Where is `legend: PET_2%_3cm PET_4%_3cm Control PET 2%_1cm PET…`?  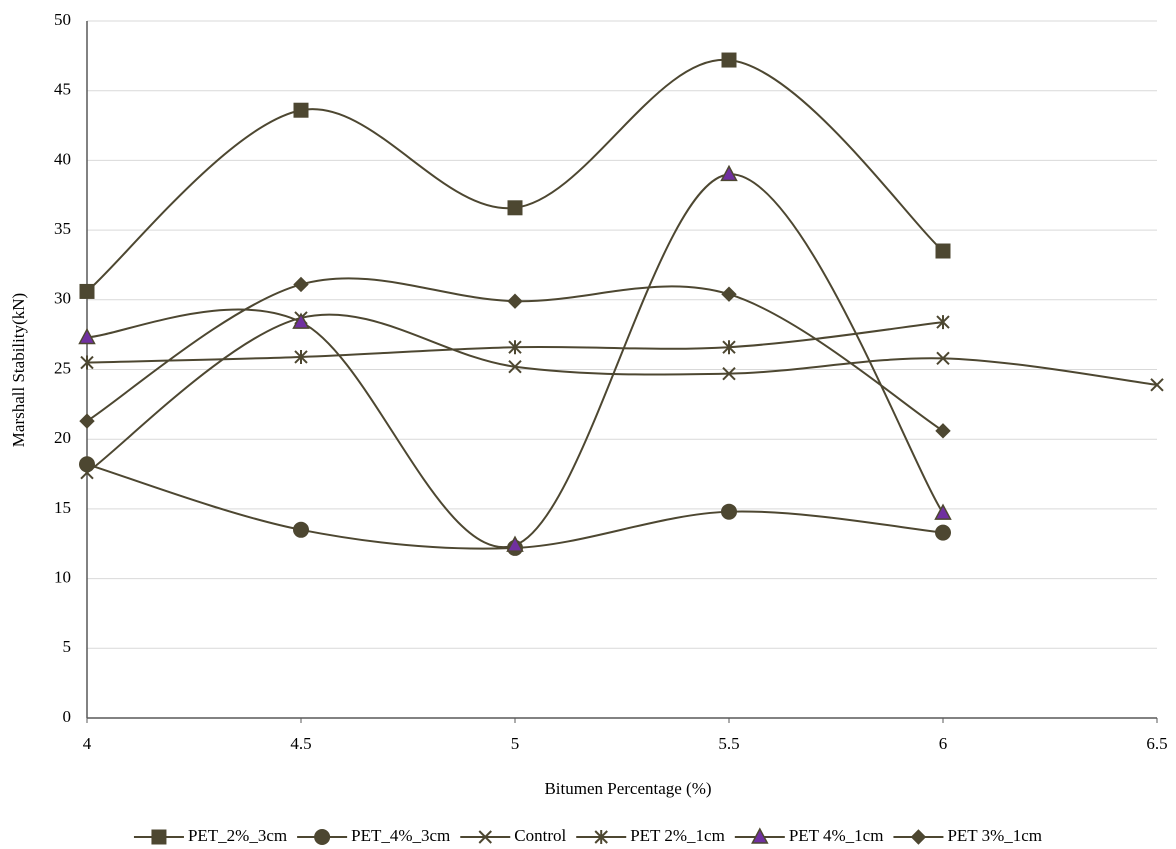 legend: PET_2%_3cm PET_4%_3cm Control PET 2%_1cm PET… is located at coordinates (587, 835).